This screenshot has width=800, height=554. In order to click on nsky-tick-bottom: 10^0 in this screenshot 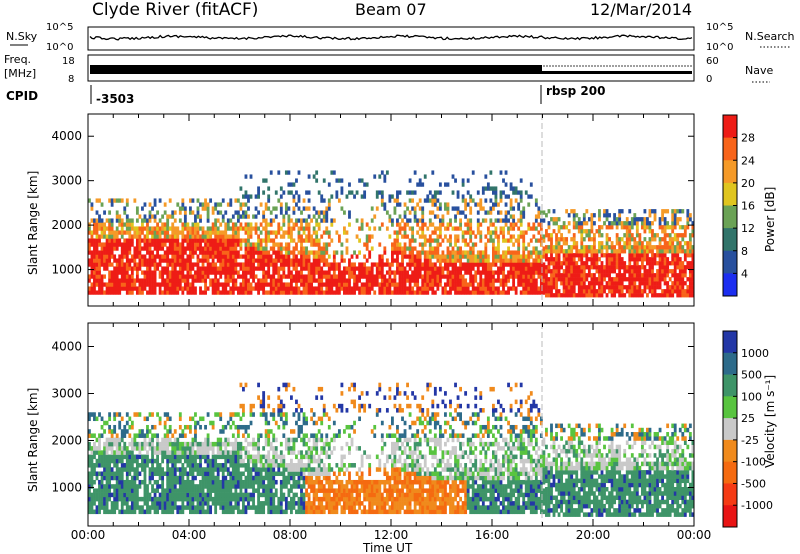, I will do `click(59, 47)`.